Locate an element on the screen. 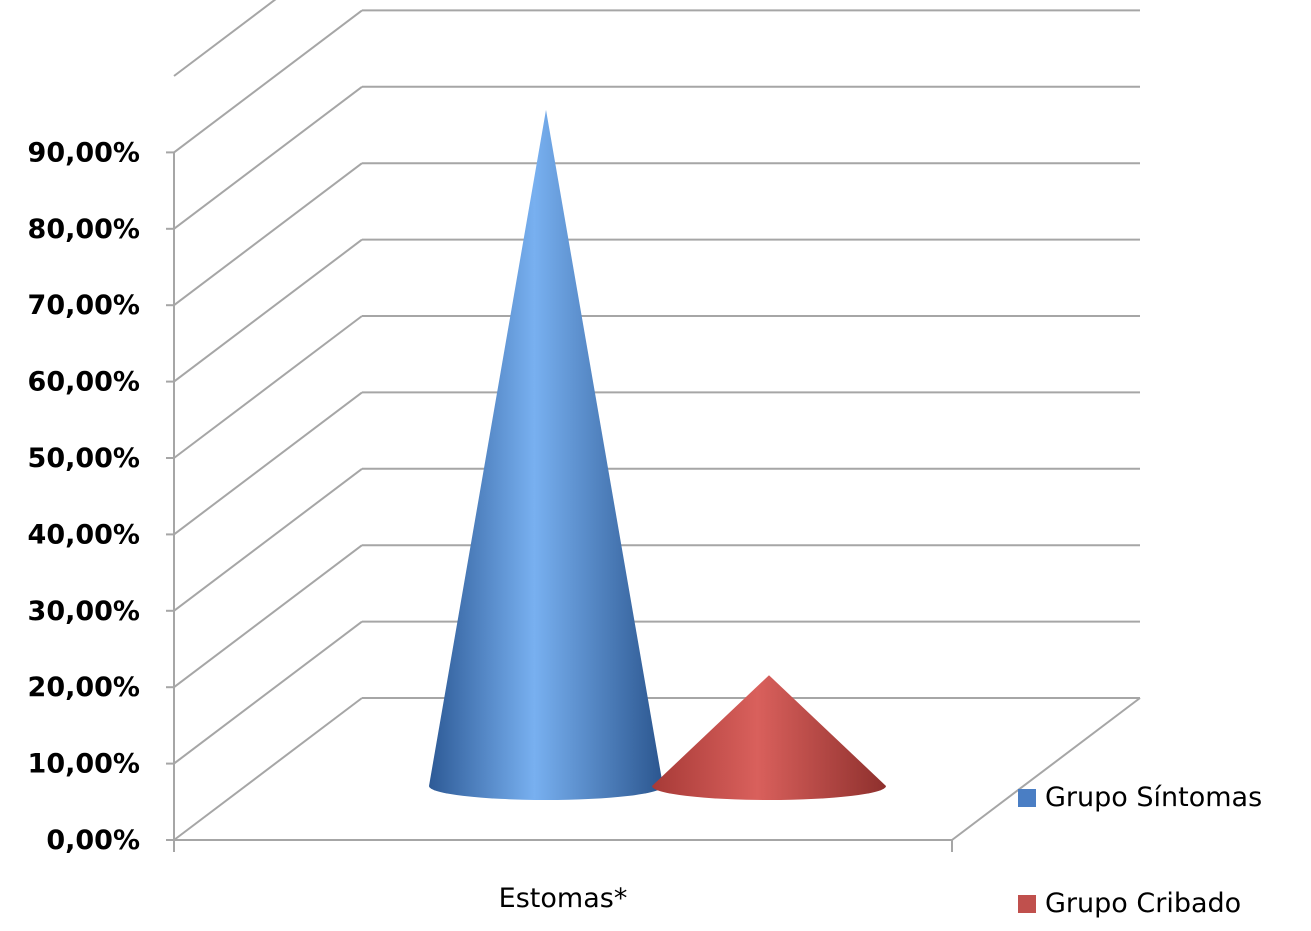 Image resolution: width=1311 pixels, height=931 pixels. x-category-label: Estomas* is located at coordinates (563, 898).